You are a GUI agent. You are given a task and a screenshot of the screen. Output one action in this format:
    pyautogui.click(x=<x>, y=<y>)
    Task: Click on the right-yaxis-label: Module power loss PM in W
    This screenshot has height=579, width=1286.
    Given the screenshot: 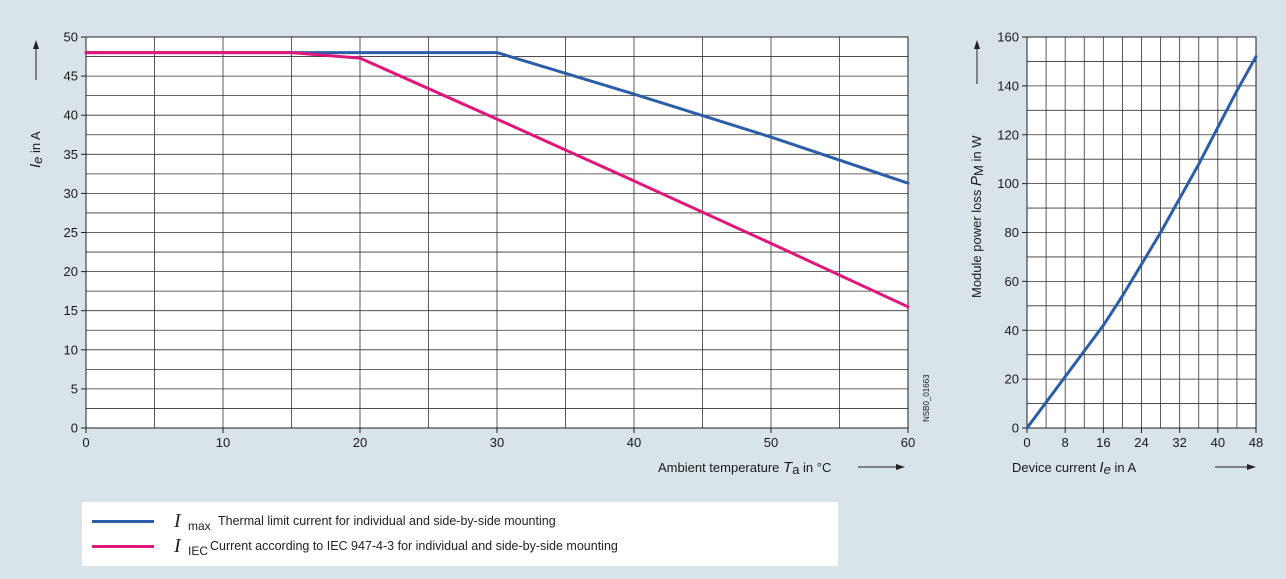 What is the action you would take?
    pyautogui.click(x=977, y=216)
    